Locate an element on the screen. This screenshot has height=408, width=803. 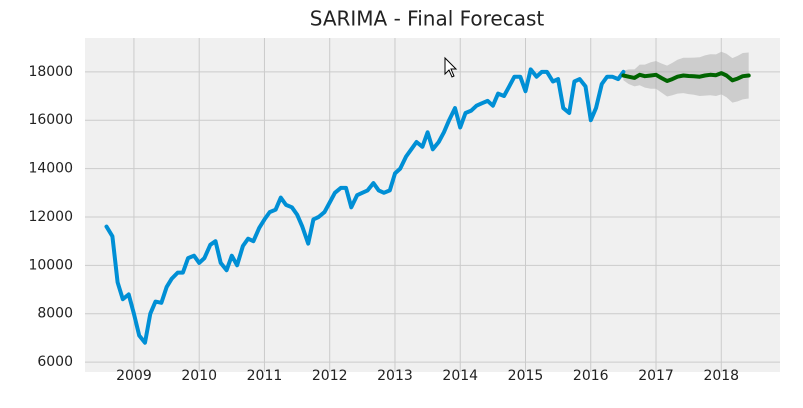
y-tick-label: 8000 is located at coordinates (55, 314).